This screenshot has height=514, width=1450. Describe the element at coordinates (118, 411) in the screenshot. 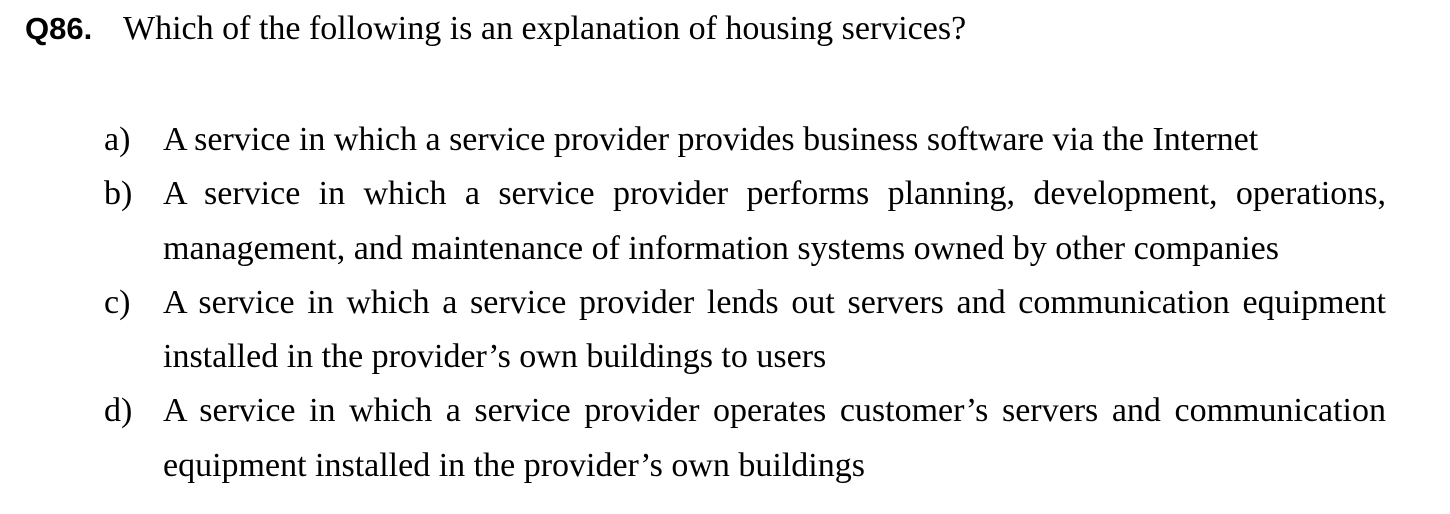

I see `option-d-label: d)` at that location.